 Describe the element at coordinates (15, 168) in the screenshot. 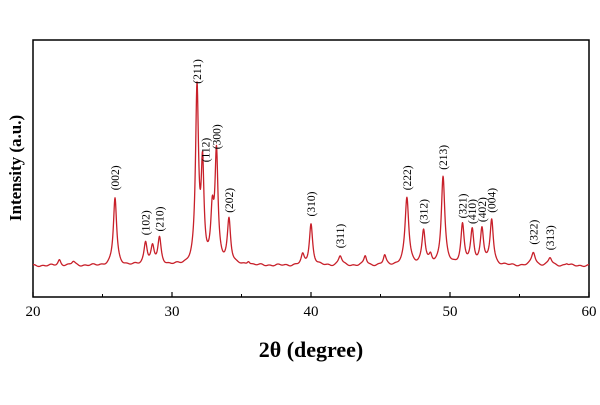

I see `y-axis-title: Intensity (a.u.)` at that location.